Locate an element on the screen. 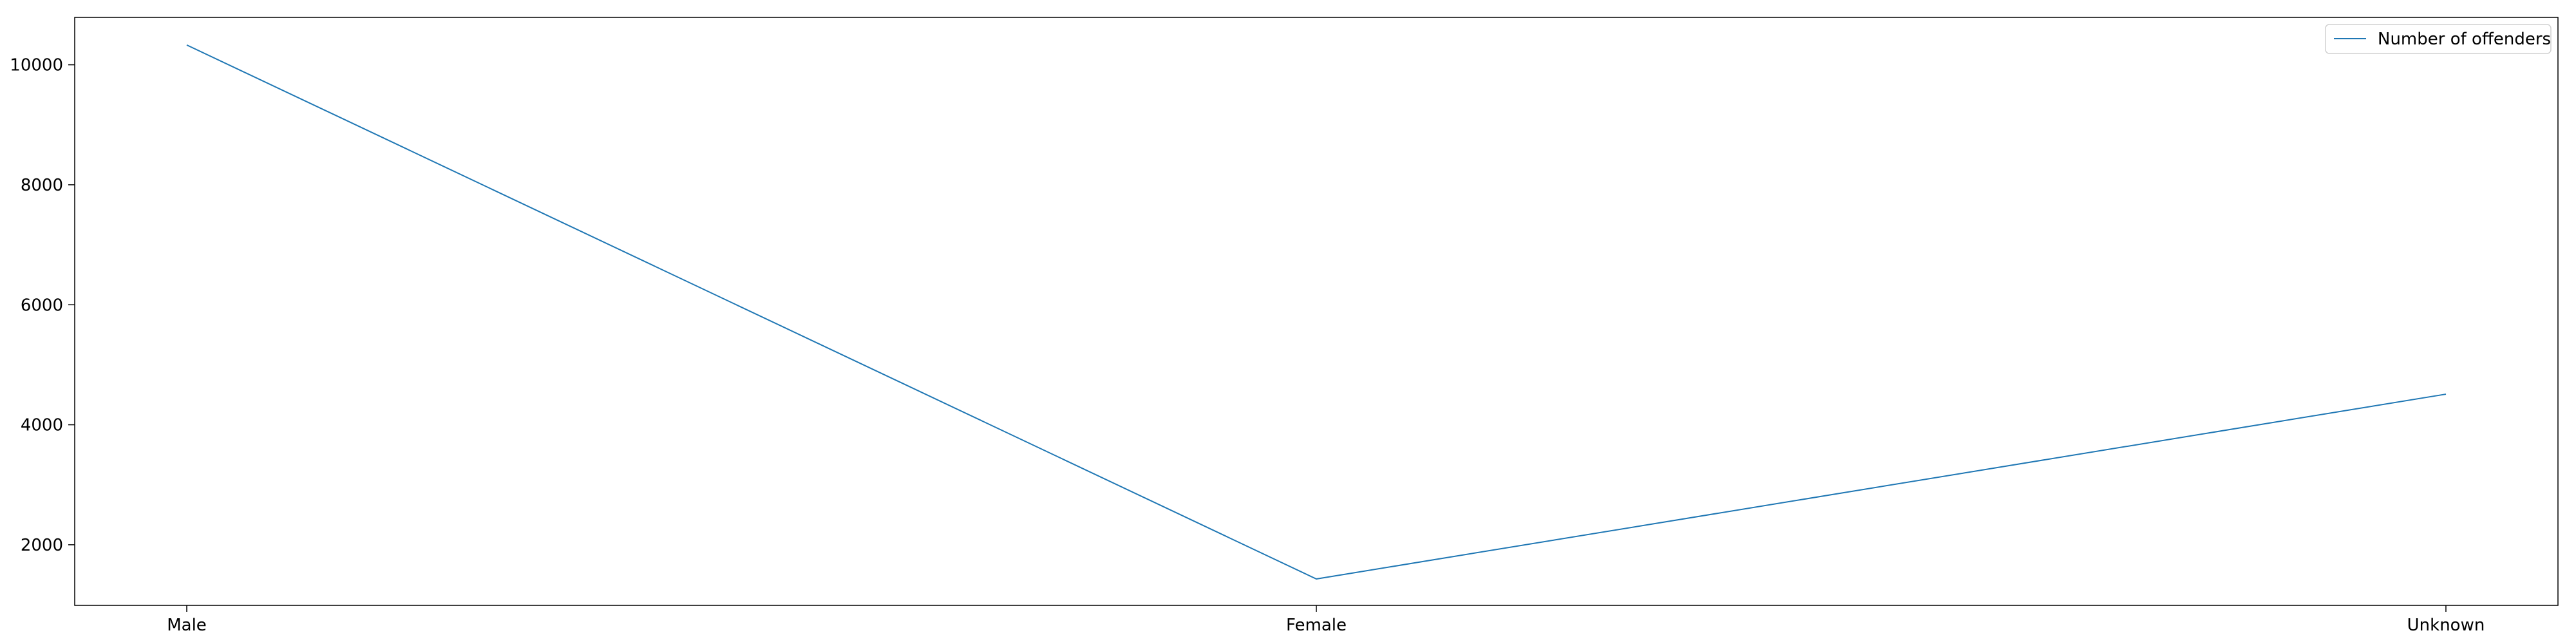 The height and width of the screenshot is (644, 2576). x-tick-label: Unknown is located at coordinates (2446, 625).